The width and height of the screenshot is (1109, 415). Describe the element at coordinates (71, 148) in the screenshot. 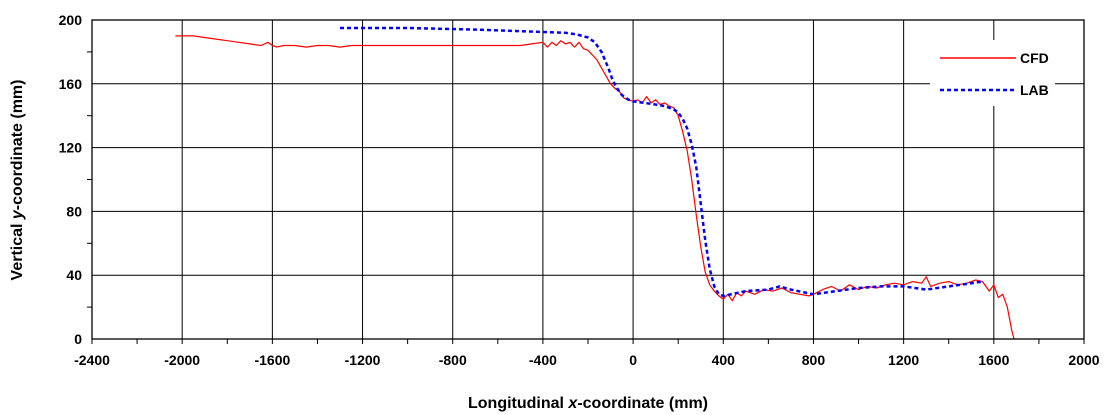

I see `y-tick-label: 120` at that location.